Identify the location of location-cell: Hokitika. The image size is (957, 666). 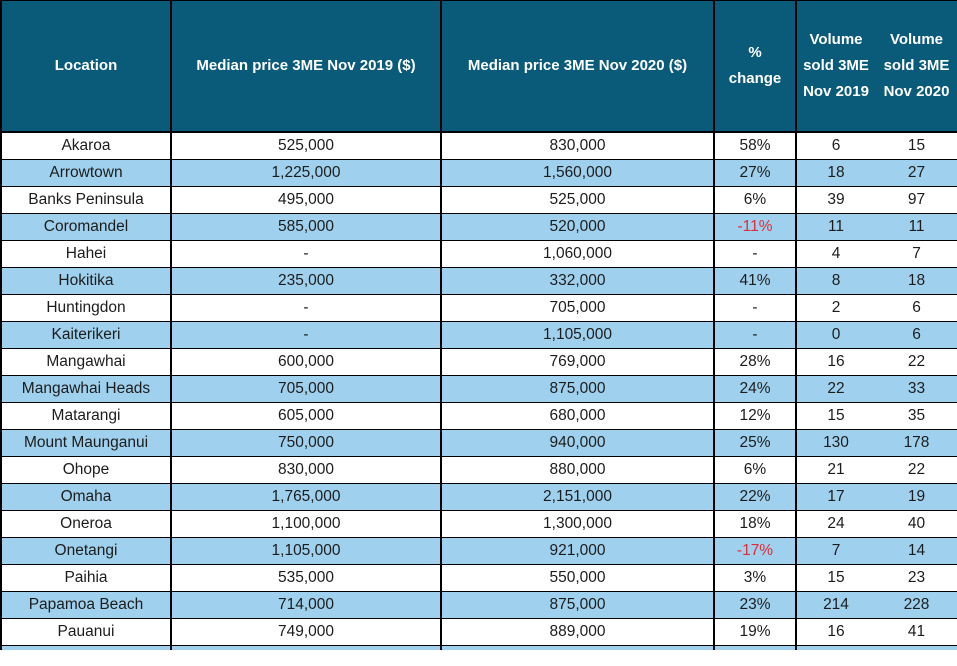
(86, 281).